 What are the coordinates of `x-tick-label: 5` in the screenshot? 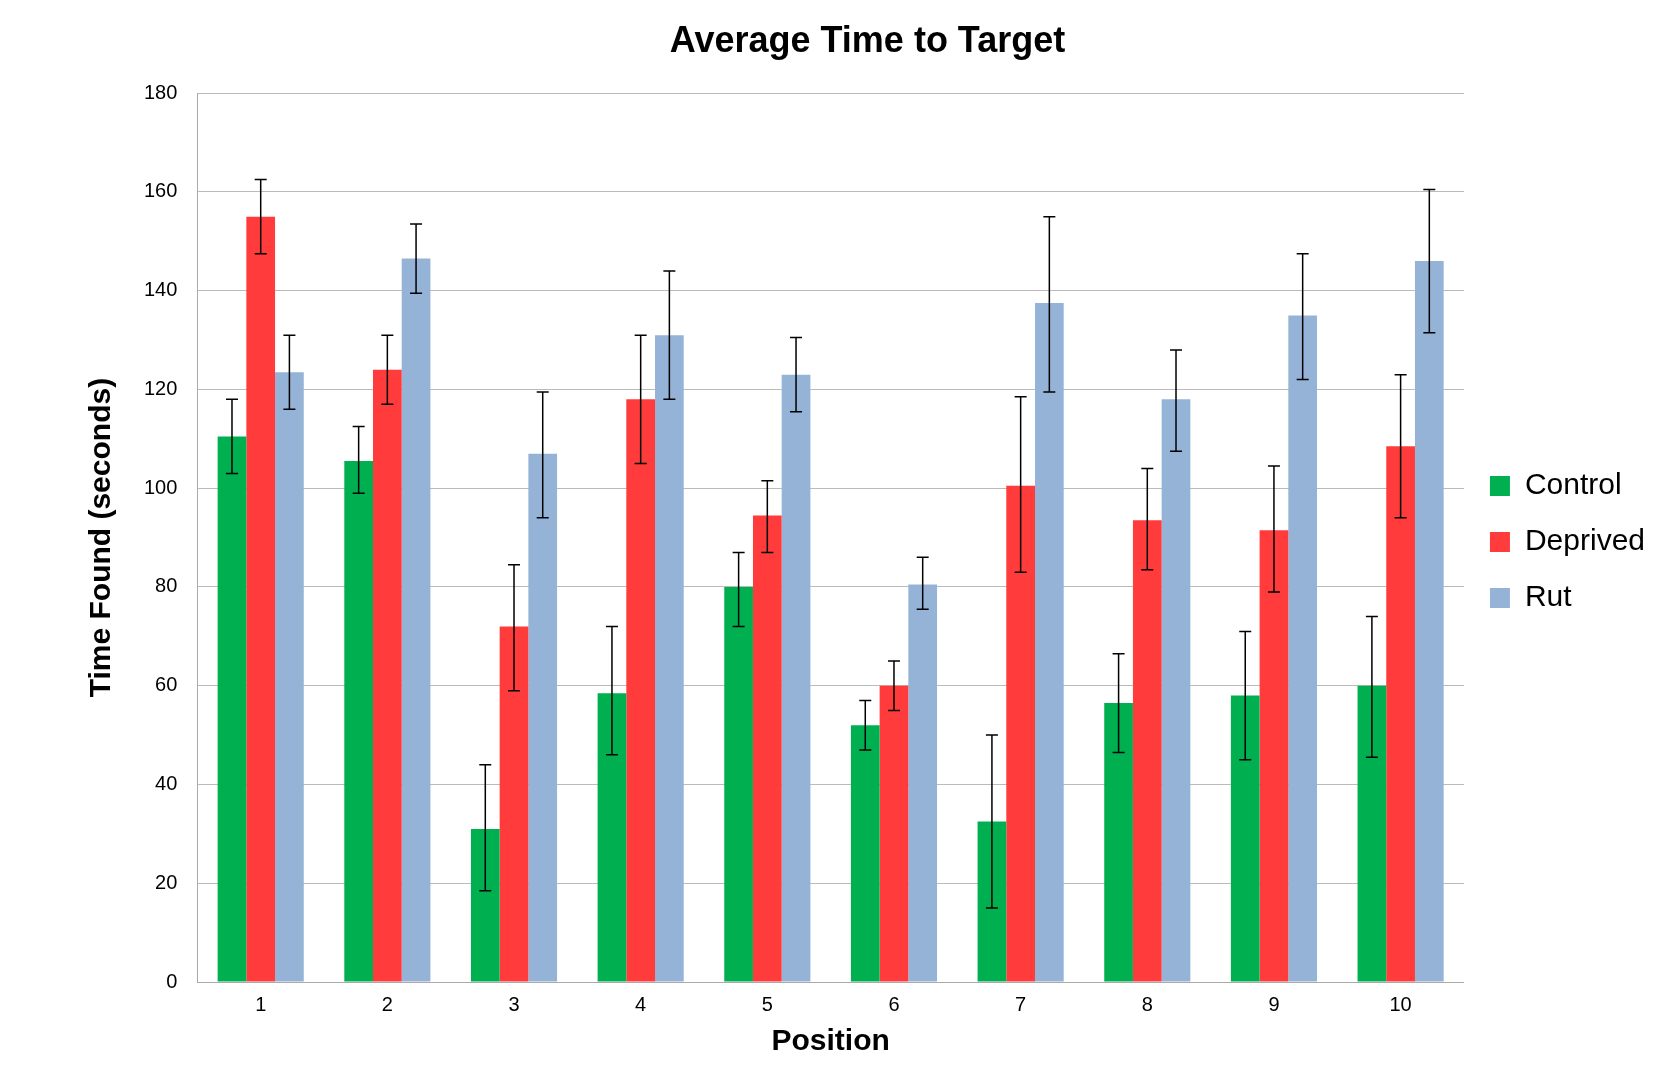 It's located at (767, 1003).